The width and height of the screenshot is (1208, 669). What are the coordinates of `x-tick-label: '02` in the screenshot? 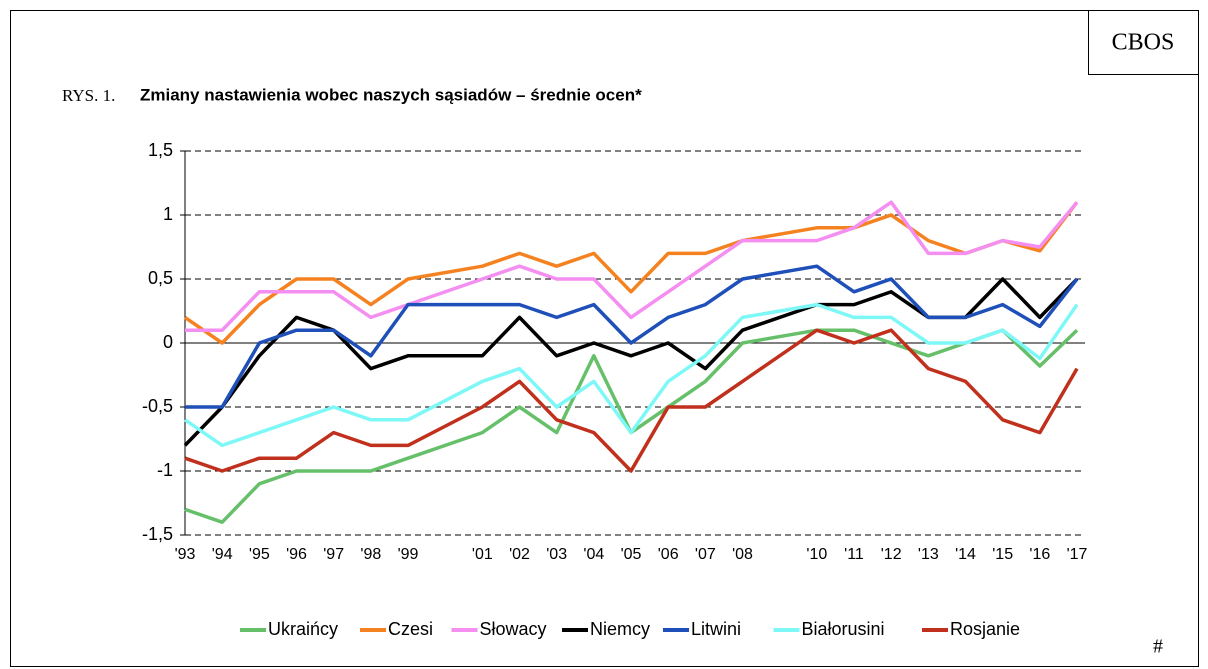 It's located at (519, 554).